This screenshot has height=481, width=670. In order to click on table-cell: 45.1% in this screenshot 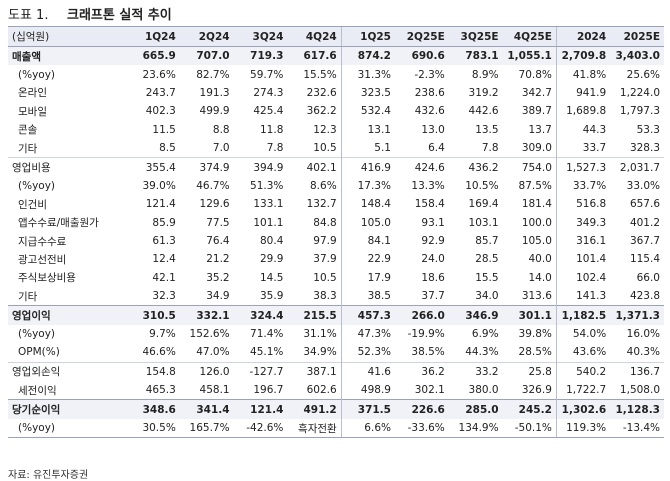, I will do `click(267, 352)`.